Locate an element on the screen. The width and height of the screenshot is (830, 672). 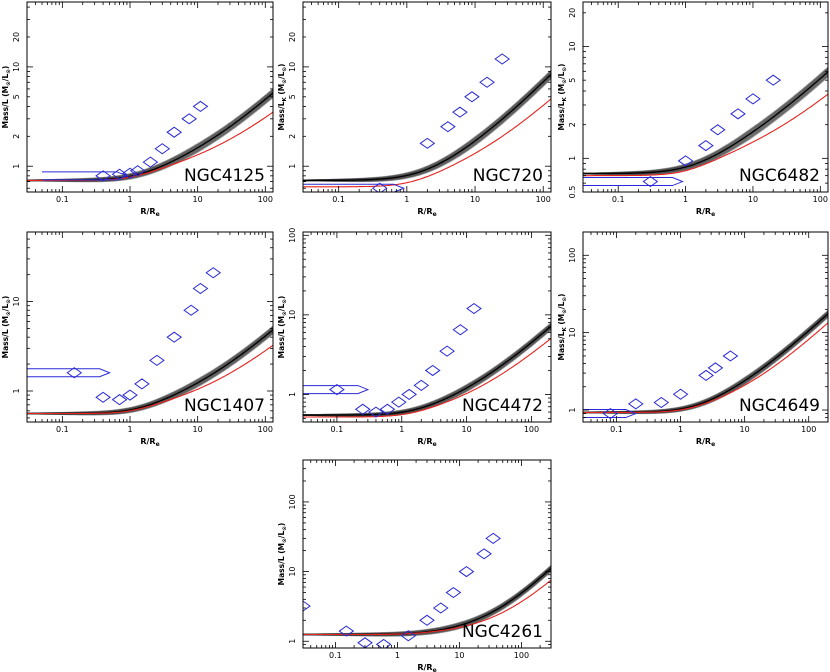
panel-title: NGC4649 is located at coordinates (779, 406).